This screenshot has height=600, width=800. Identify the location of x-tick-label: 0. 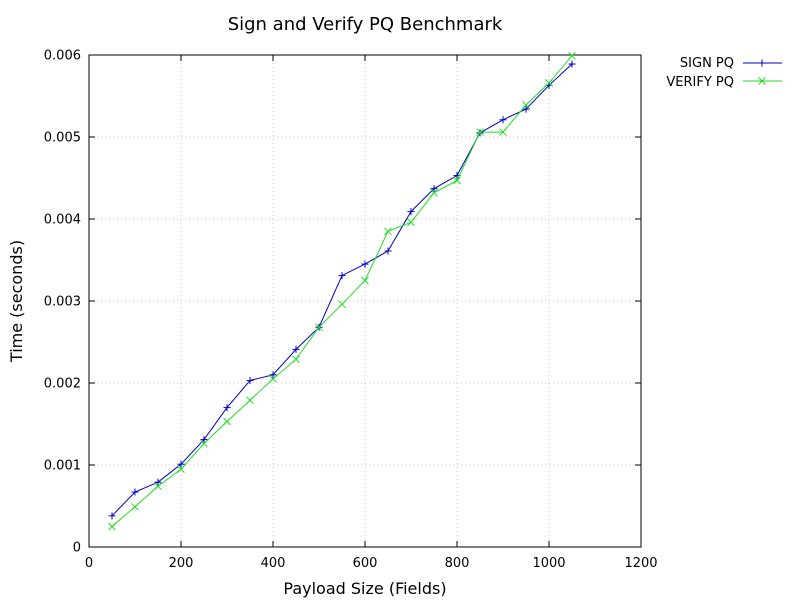
(89, 563).